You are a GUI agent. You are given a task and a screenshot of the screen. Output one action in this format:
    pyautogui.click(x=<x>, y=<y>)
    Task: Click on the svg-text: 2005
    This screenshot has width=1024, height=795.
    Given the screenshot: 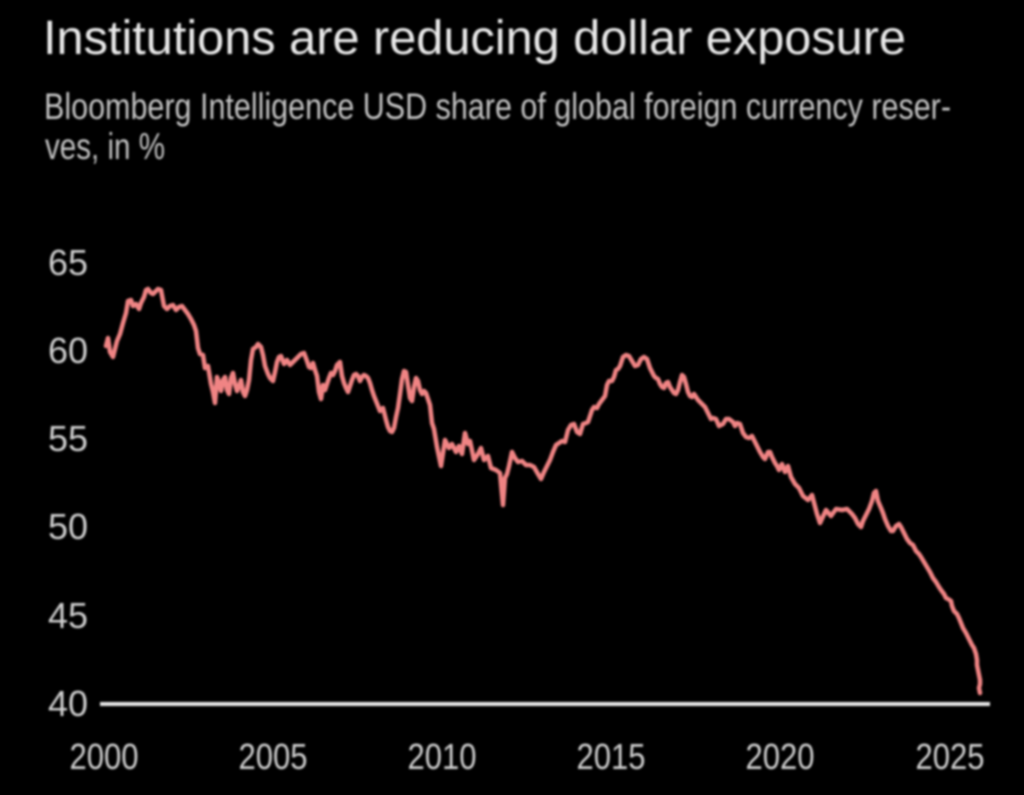 What is the action you would take?
    pyautogui.click(x=273, y=756)
    